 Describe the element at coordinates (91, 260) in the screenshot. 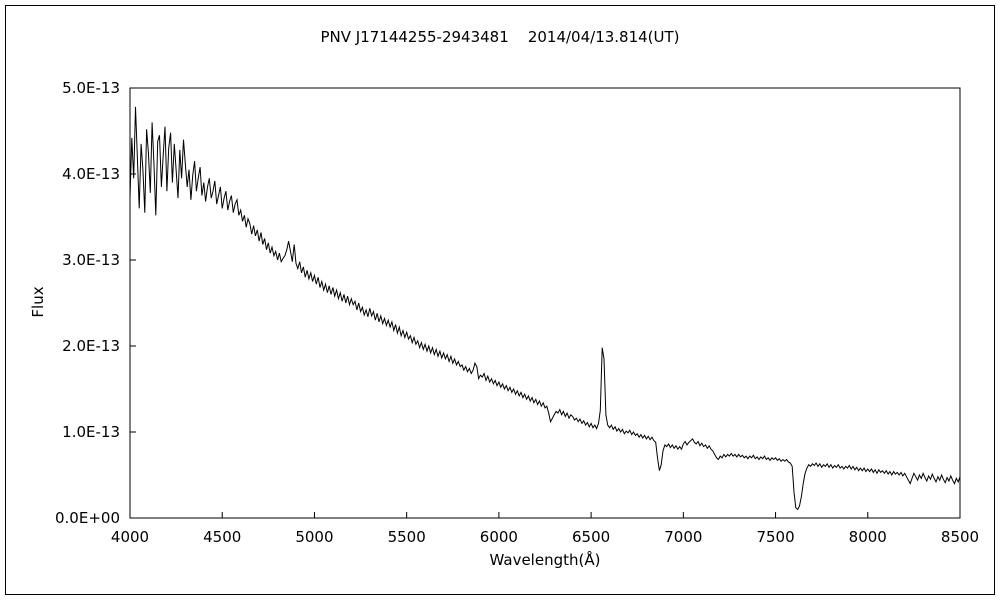

I see `y-tick-label: 3.0E-13` at that location.